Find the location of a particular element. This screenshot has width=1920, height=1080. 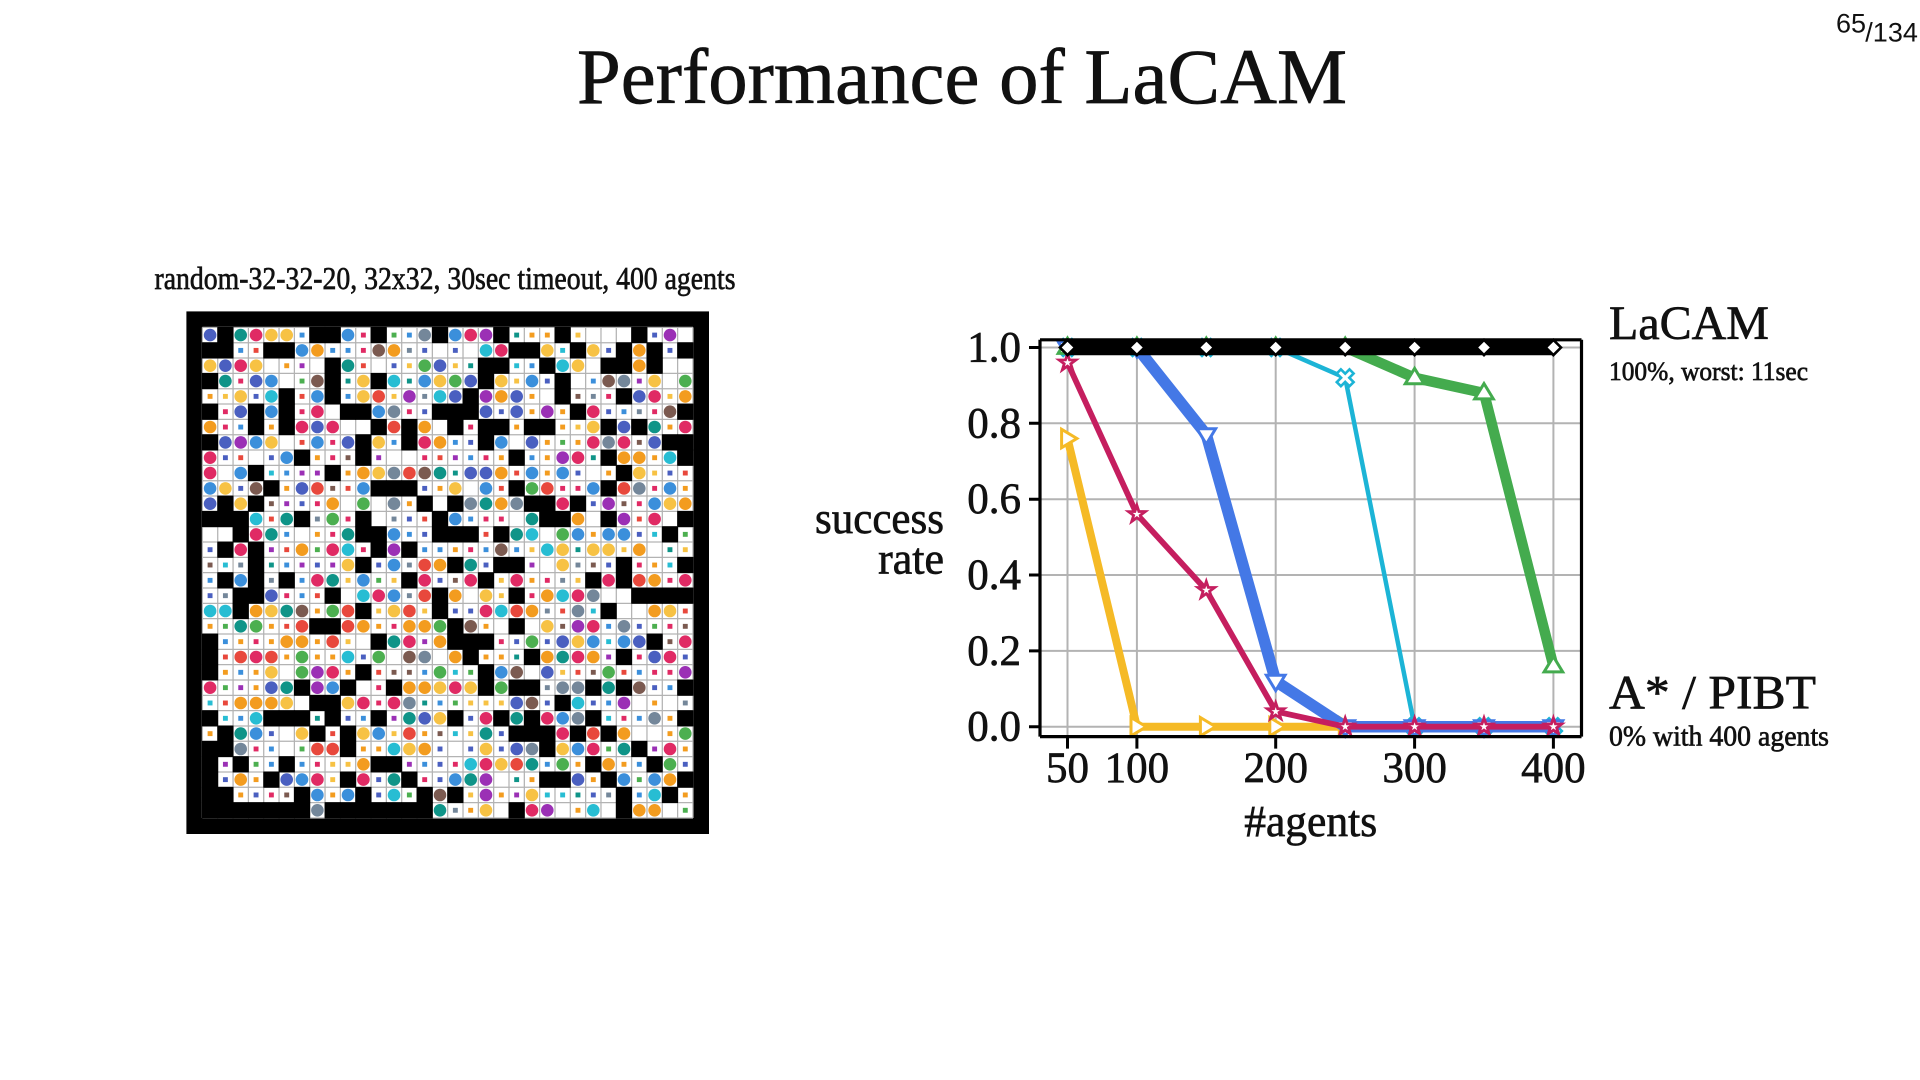

svg-text: 0% with 400 agents is located at coordinates (1719, 737).